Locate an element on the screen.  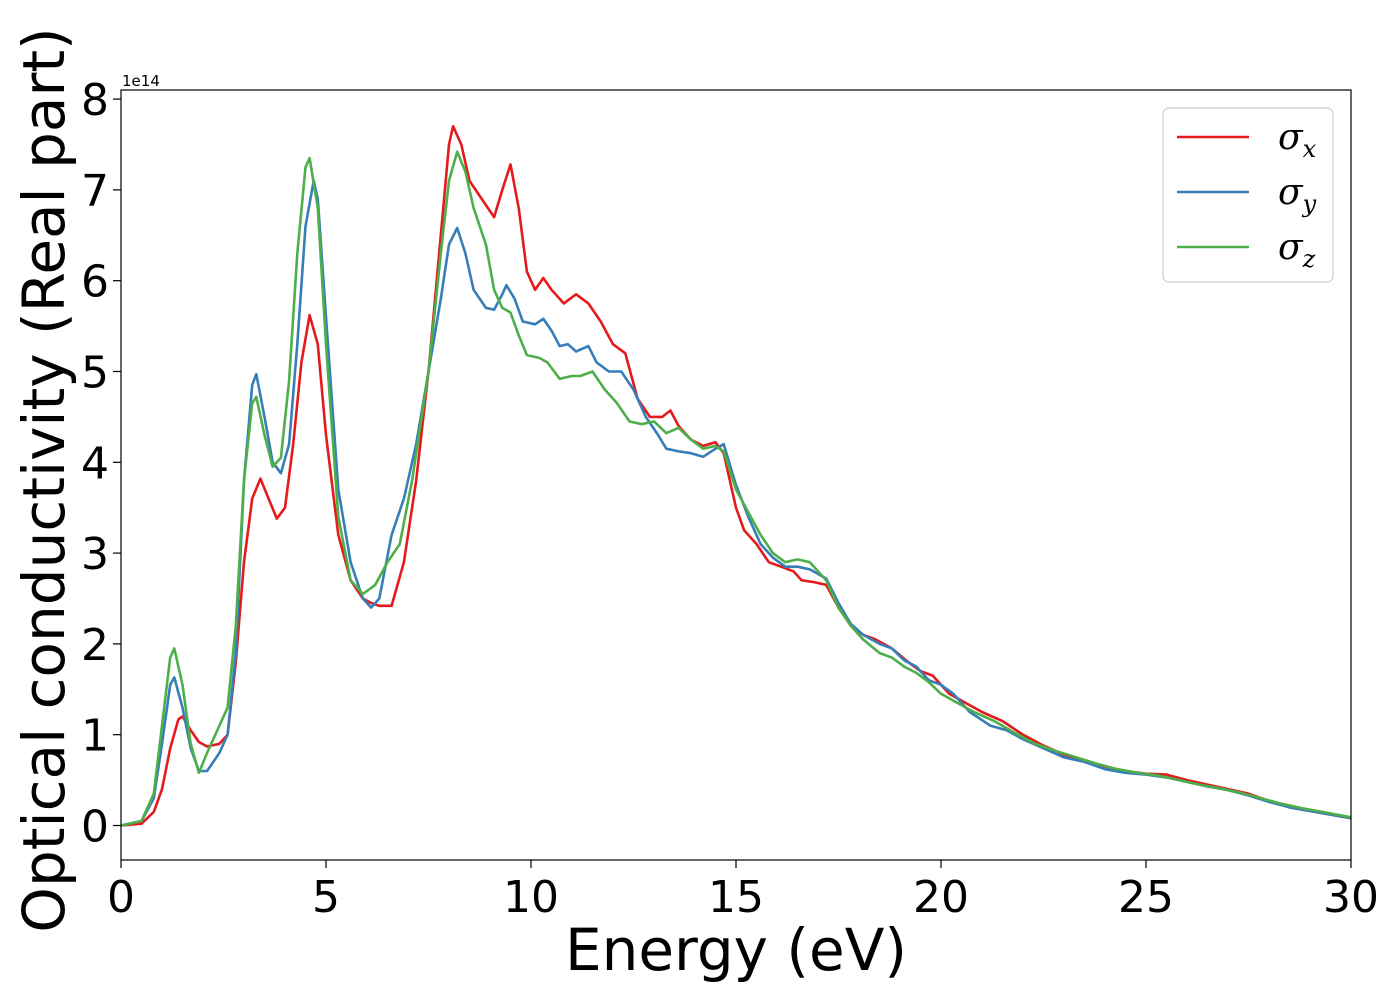
y-tick-label: 3 is located at coordinates (95, 554).